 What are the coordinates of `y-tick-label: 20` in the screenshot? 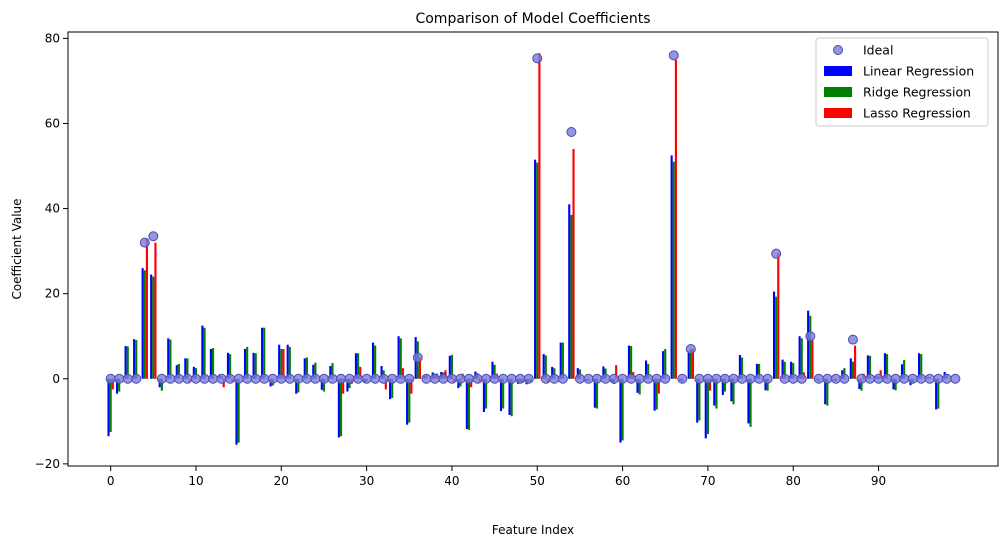 It's located at (52, 294).